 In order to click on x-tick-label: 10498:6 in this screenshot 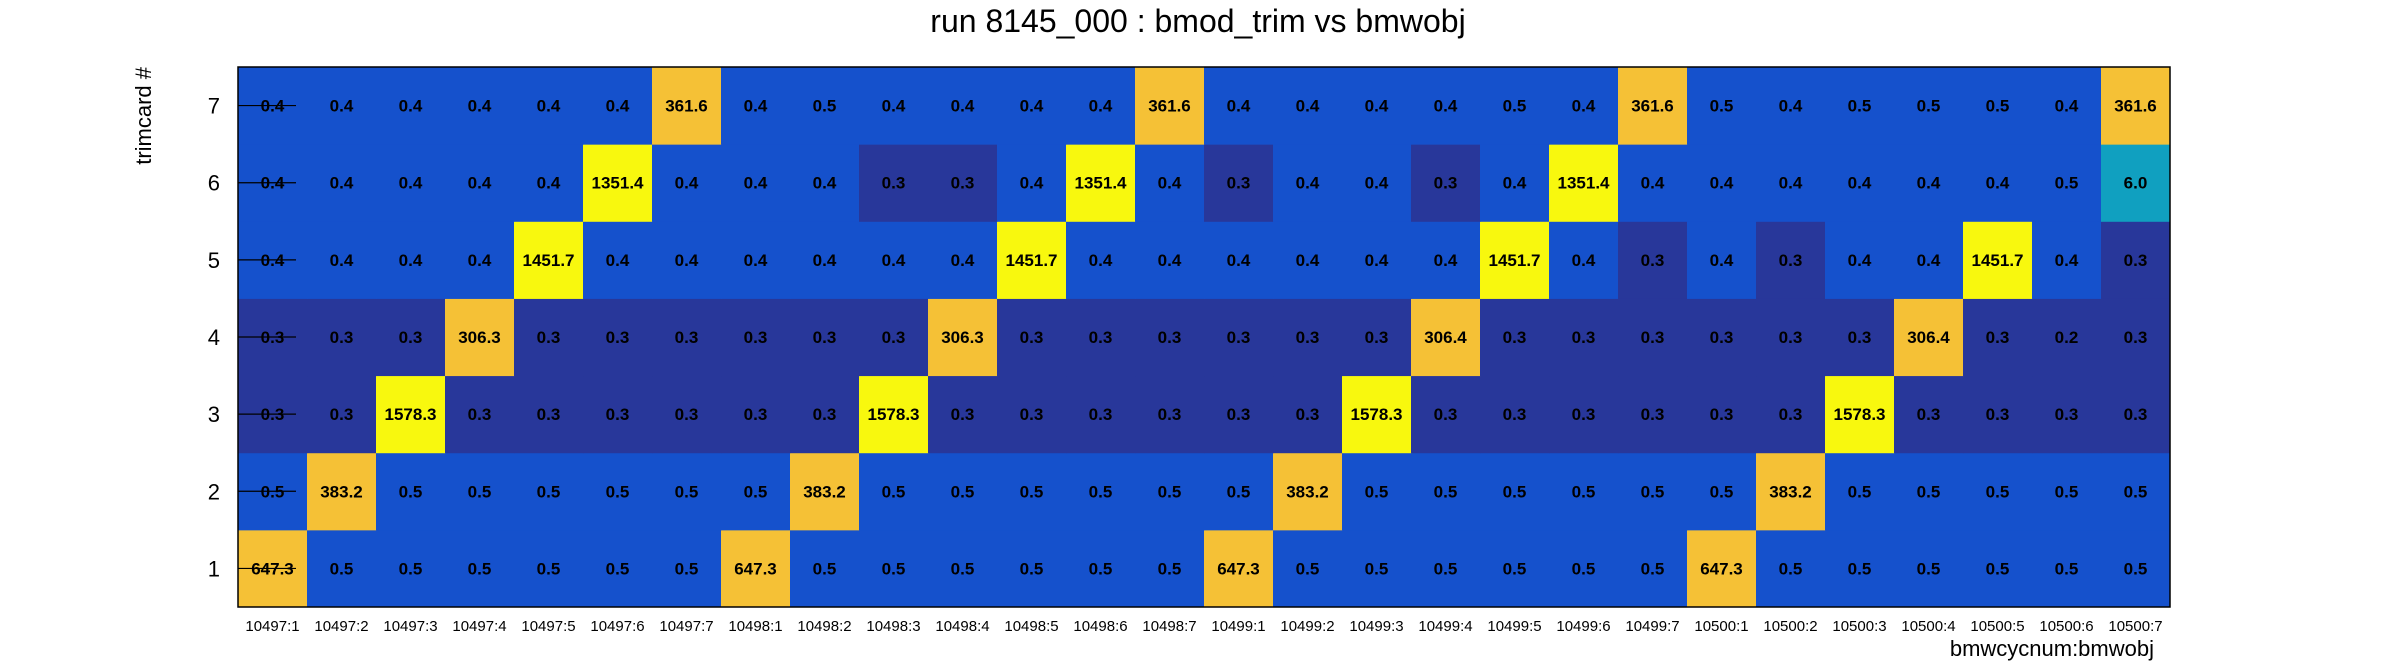, I will do `click(1100, 626)`.